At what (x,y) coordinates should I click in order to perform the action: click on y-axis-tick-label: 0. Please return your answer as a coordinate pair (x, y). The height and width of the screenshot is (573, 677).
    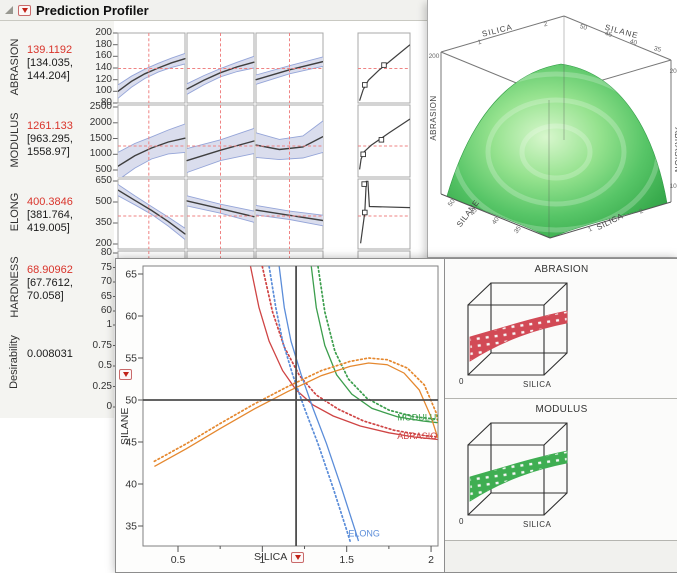
    Looking at the image, I should click on (109, 406).